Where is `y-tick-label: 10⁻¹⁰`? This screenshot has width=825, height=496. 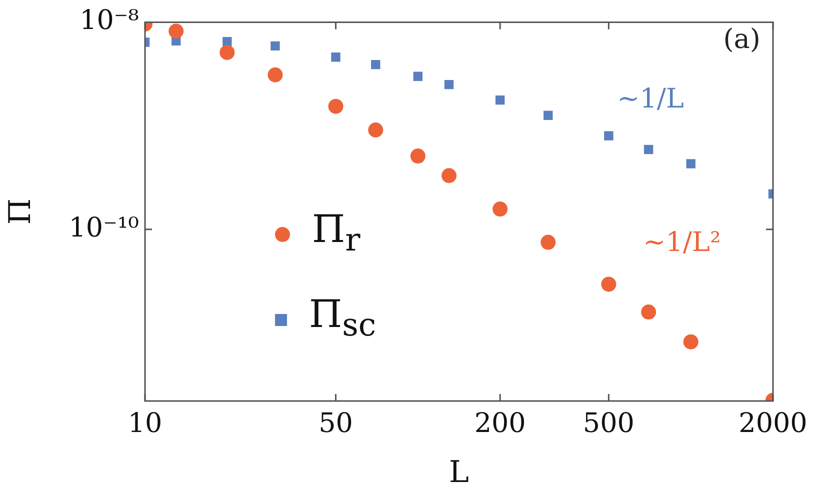 y-tick-label: 10⁻¹⁰ is located at coordinates (104, 228).